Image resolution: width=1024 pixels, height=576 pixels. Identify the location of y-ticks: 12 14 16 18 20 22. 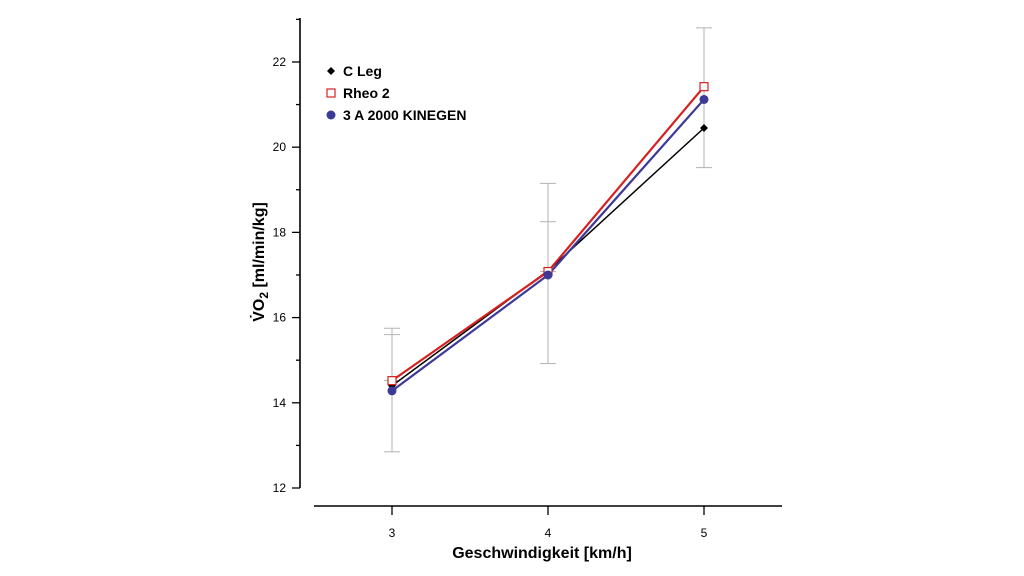
(286, 256).